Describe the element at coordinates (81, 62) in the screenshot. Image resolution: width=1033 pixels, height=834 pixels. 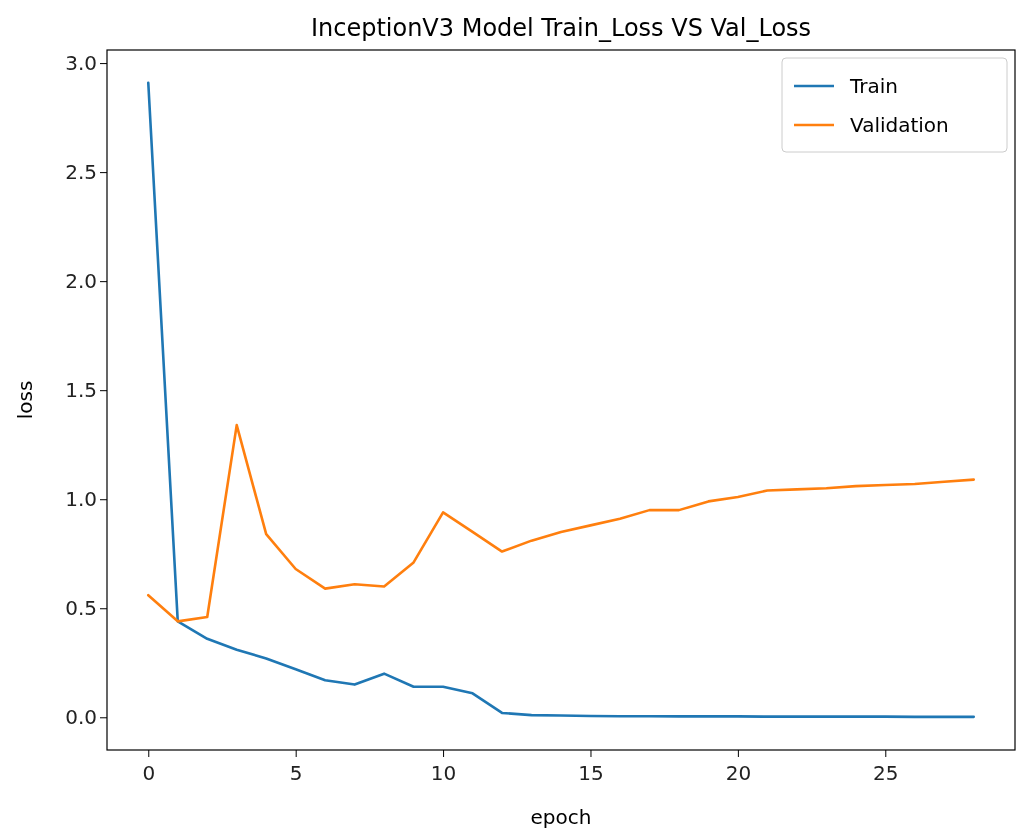
I see `y-tick-label: 3.0` at that location.